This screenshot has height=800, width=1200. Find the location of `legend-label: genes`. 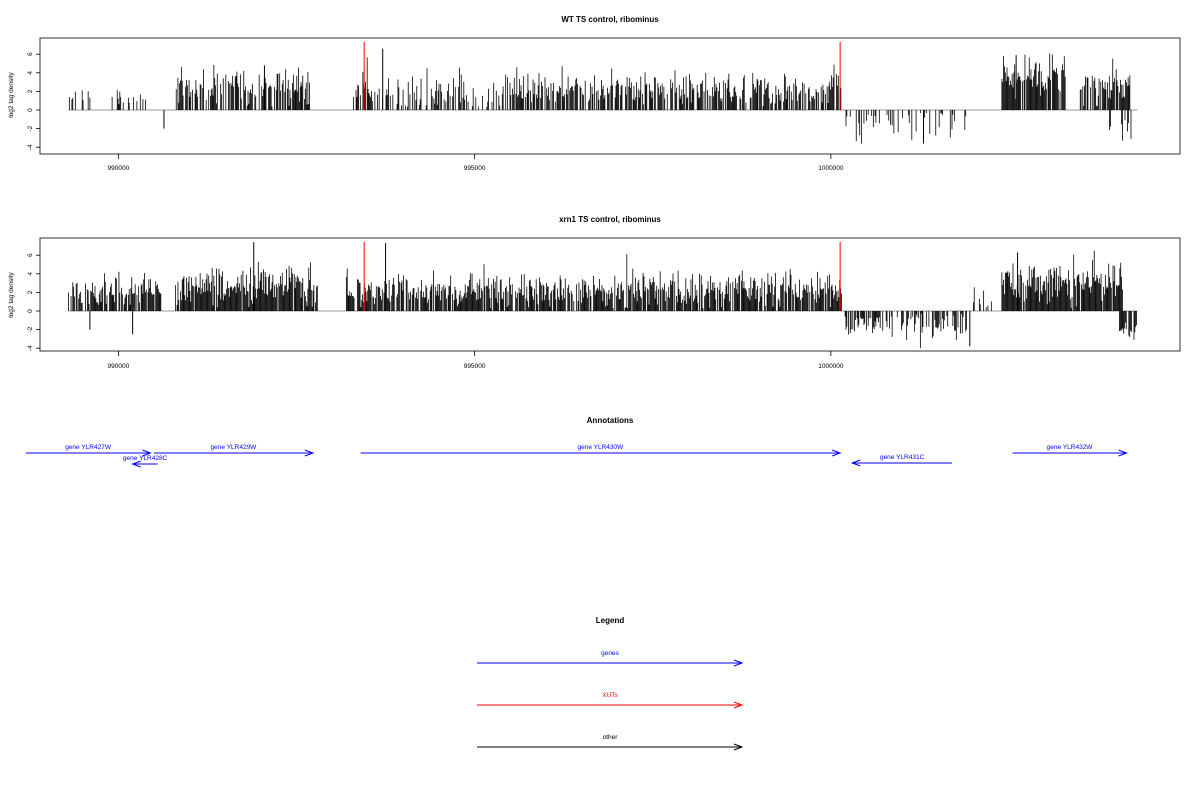

legend-label: genes is located at coordinates (610, 653).